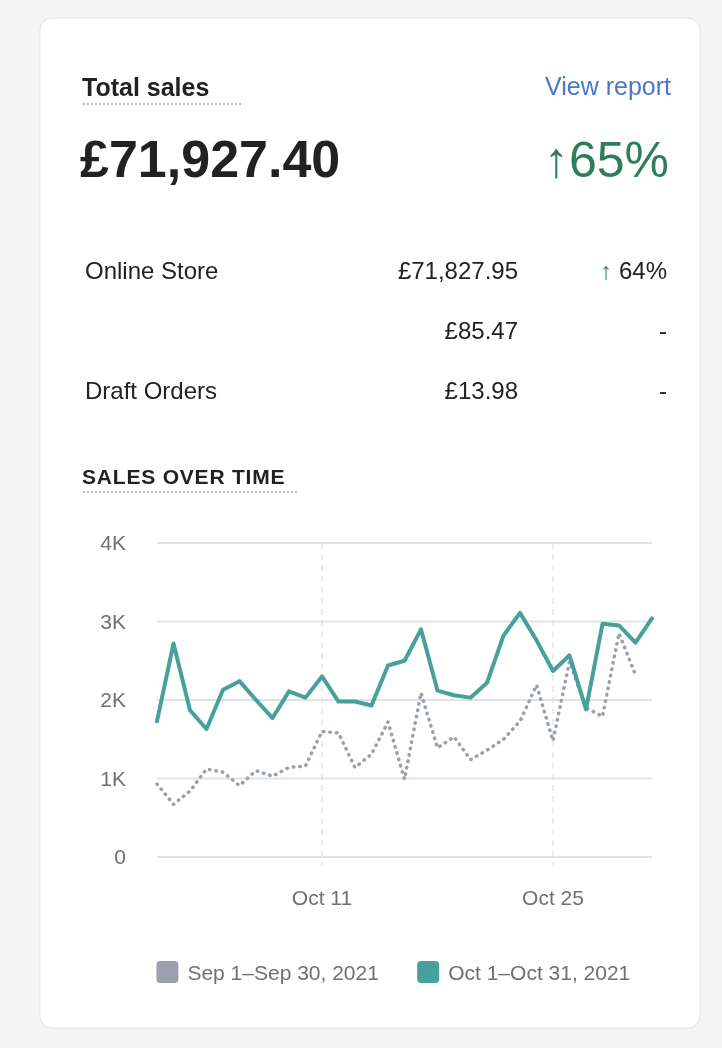 Image resolution: width=722 pixels, height=1048 pixels. Describe the element at coordinates (481, 390) in the screenshot. I see `text: £13.98` at that location.